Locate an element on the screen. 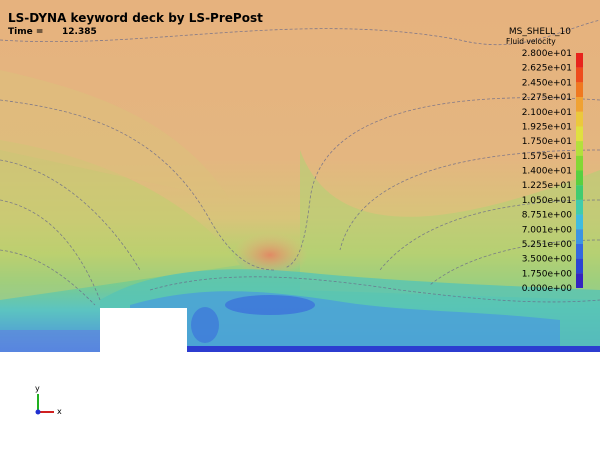  legend-label: 1.925e+01 is located at coordinates (547, 127).